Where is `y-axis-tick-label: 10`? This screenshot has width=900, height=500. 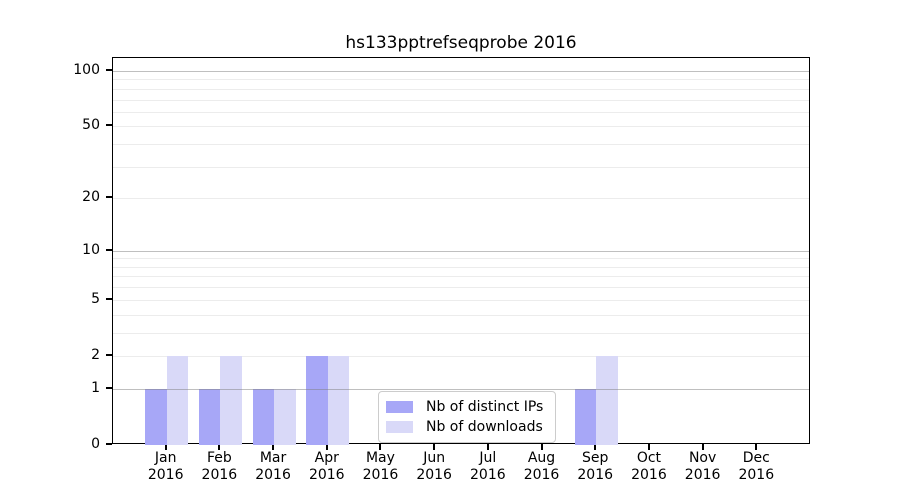
y-axis-tick-label: 10 is located at coordinates (91, 249).